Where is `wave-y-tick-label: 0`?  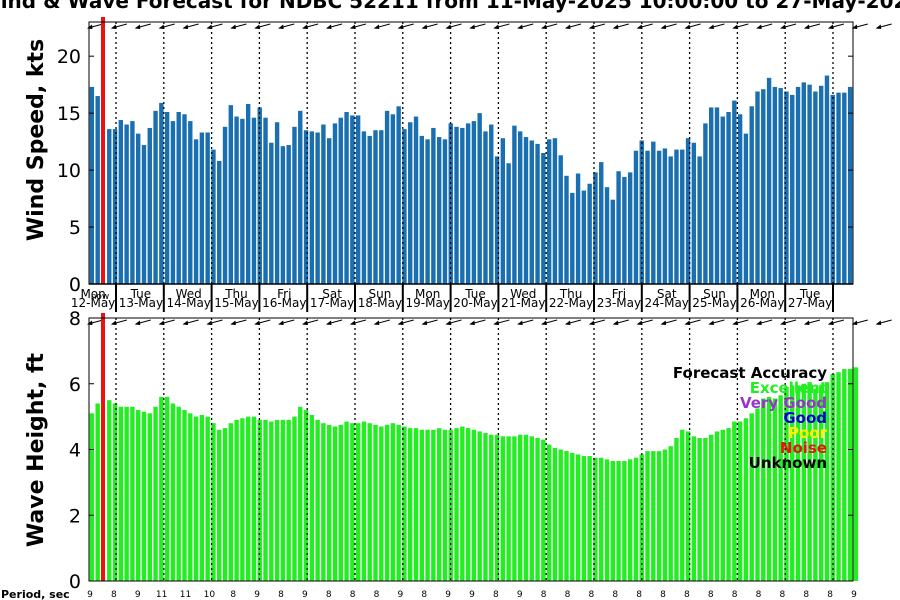 wave-y-tick-label: 0 is located at coordinates (75, 582).